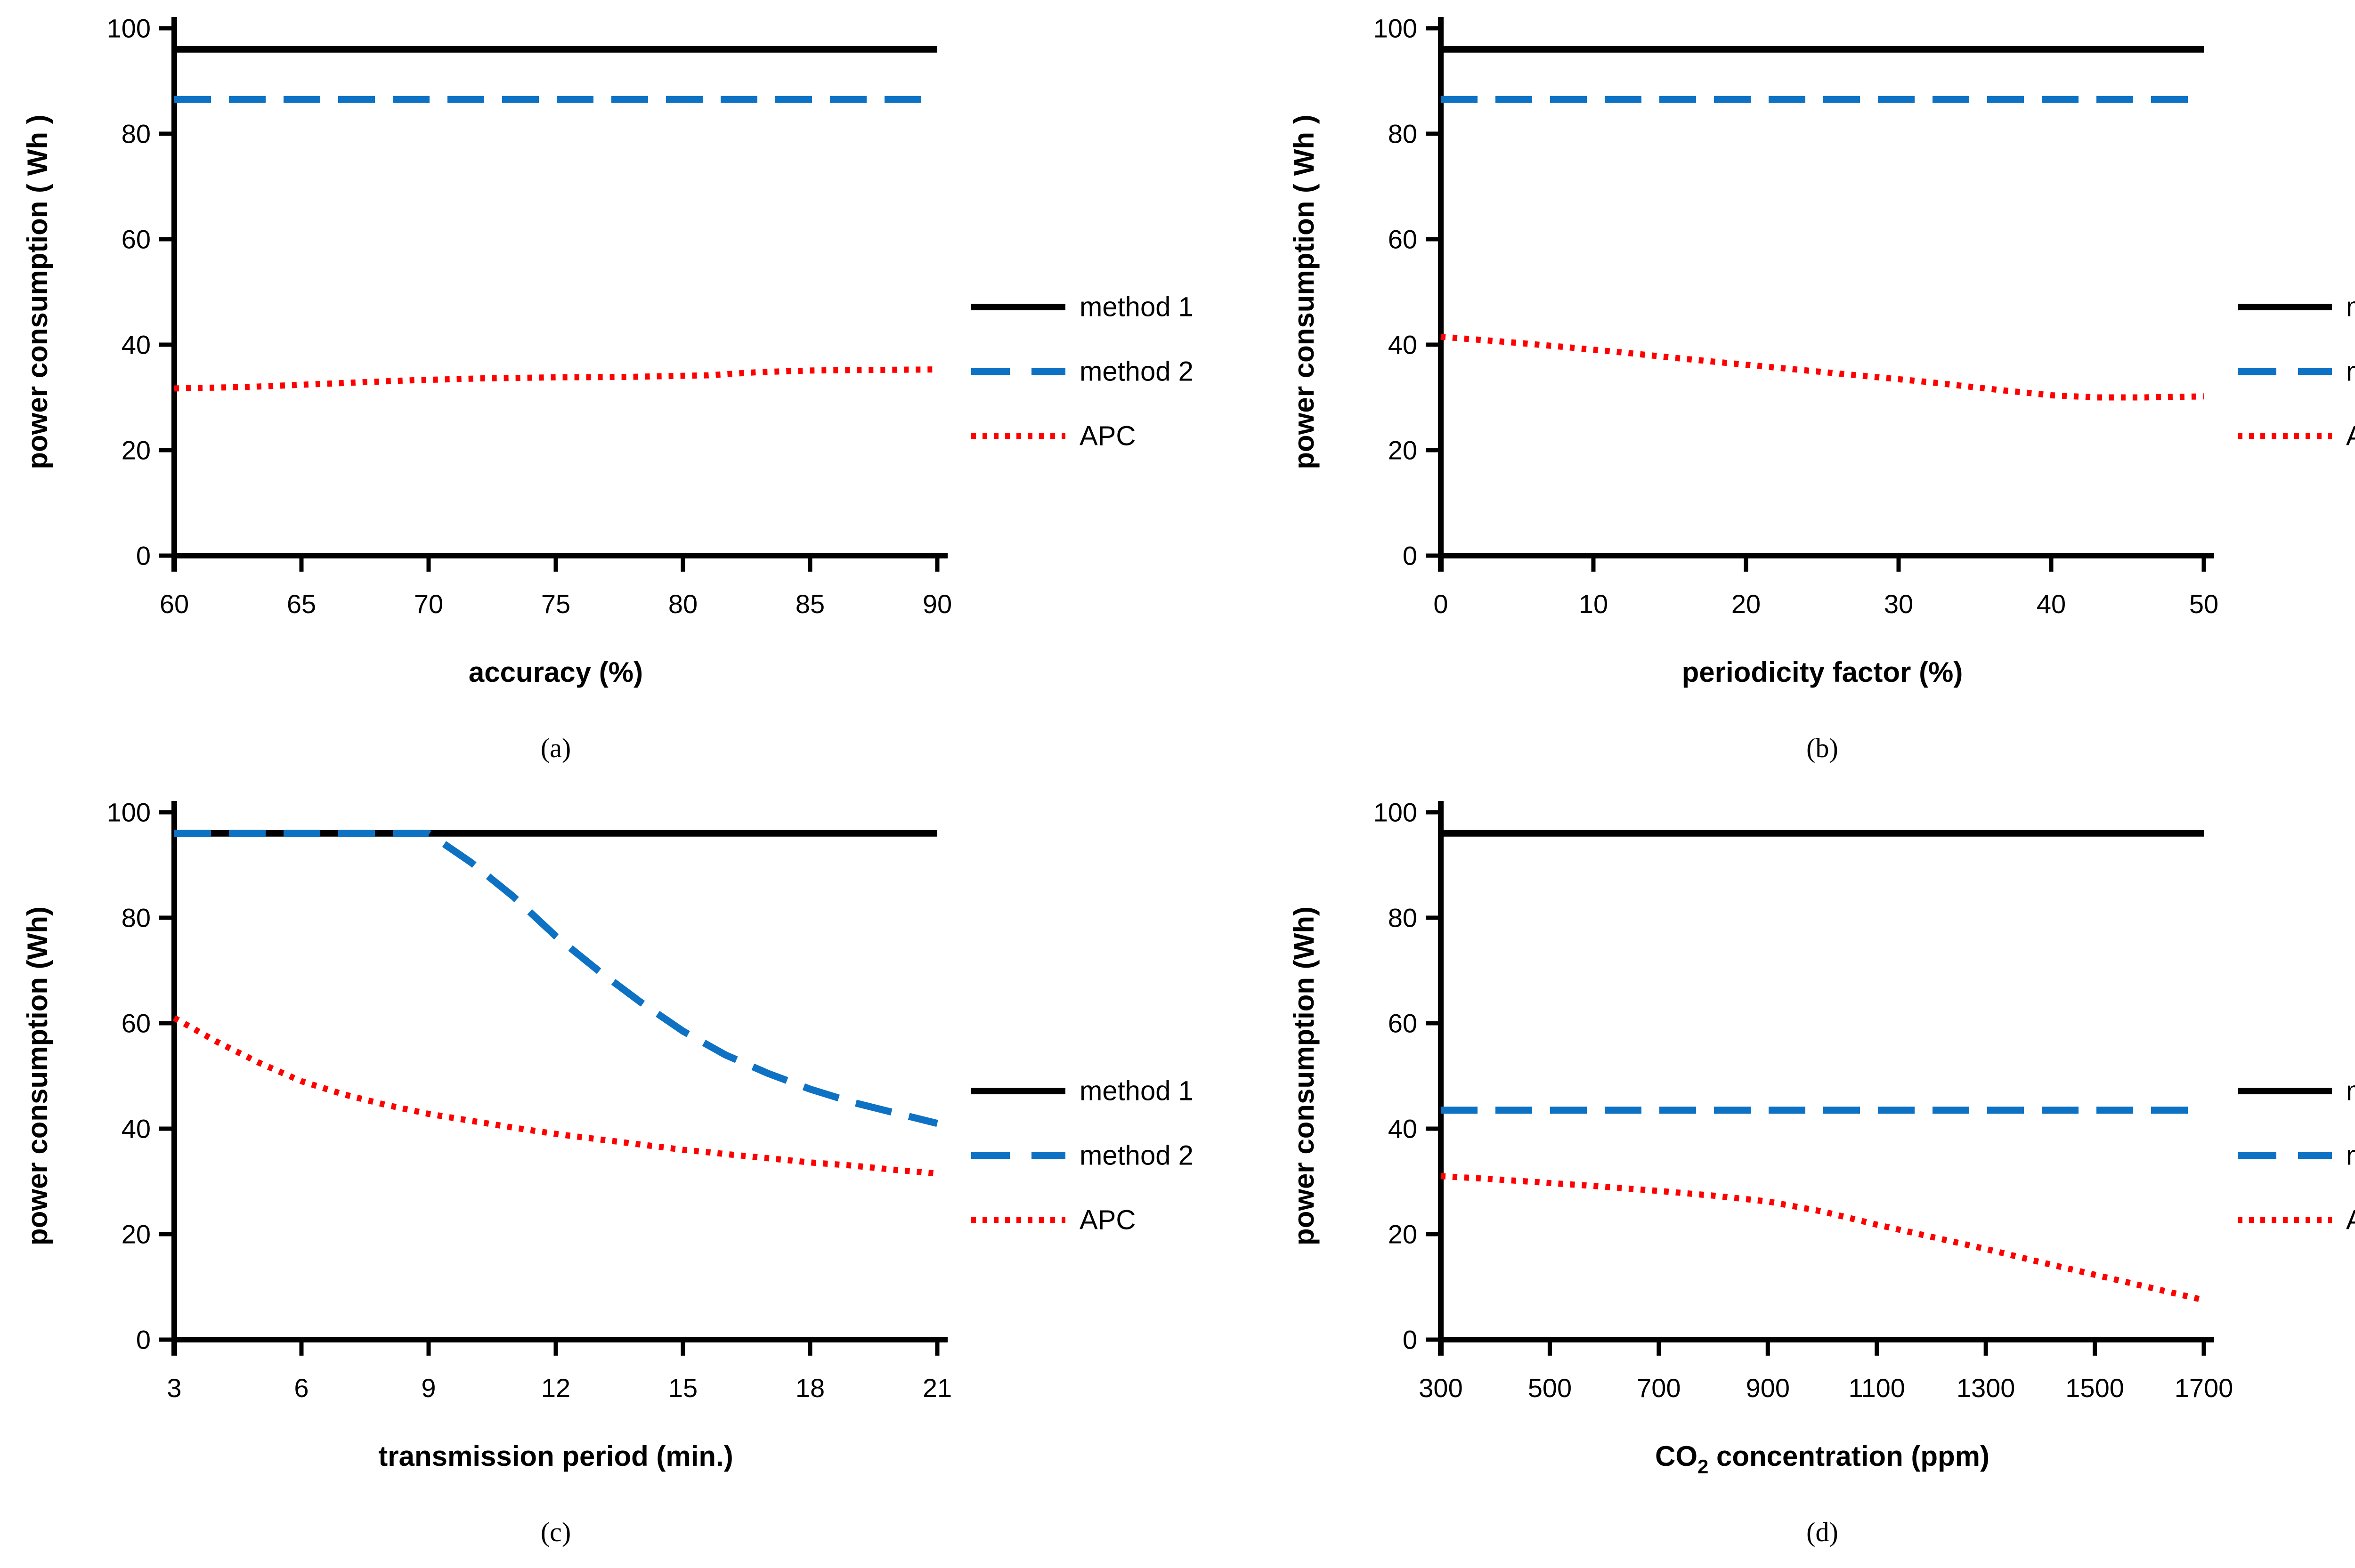 The image size is (2355, 1568). Describe the element at coordinates (556, 1532) in the screenshot. I see `panel-caption: (c)` at that location.